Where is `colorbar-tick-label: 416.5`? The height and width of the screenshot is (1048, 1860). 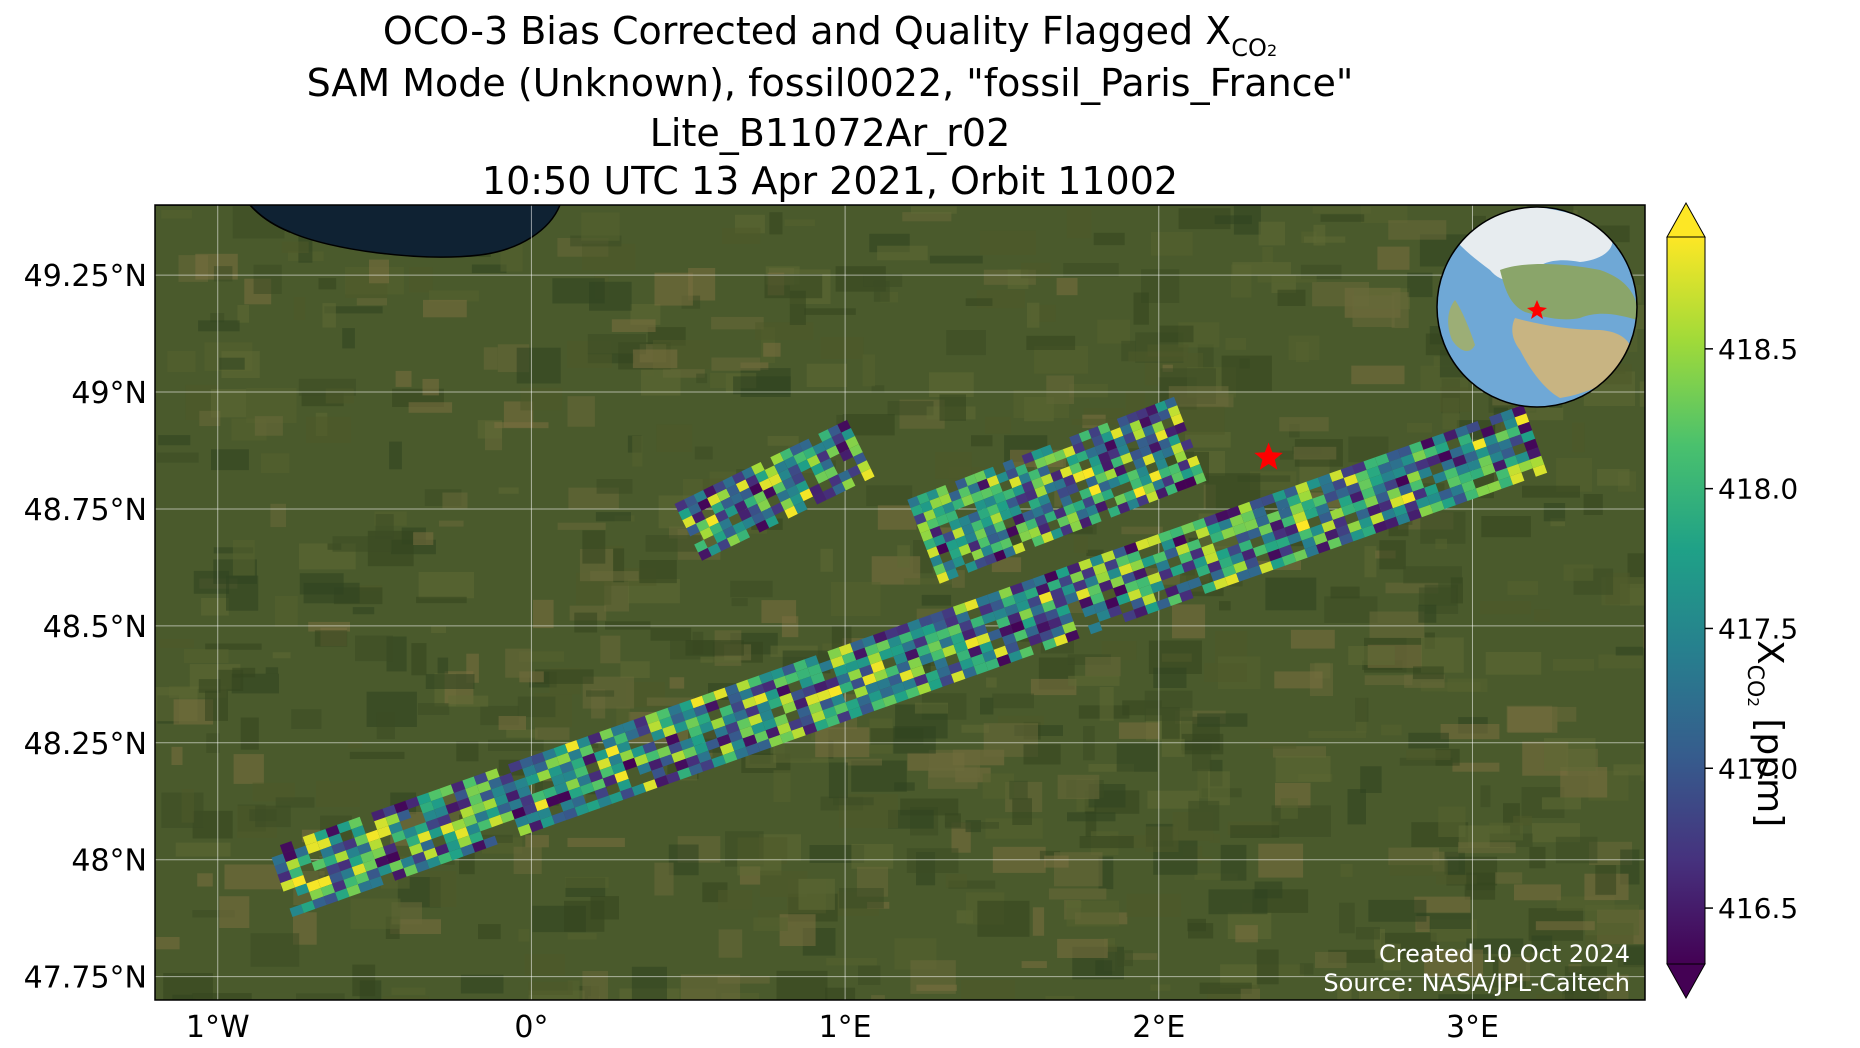 colorbar-tick-label: 416.5 is located at coordinates (1758, 908).